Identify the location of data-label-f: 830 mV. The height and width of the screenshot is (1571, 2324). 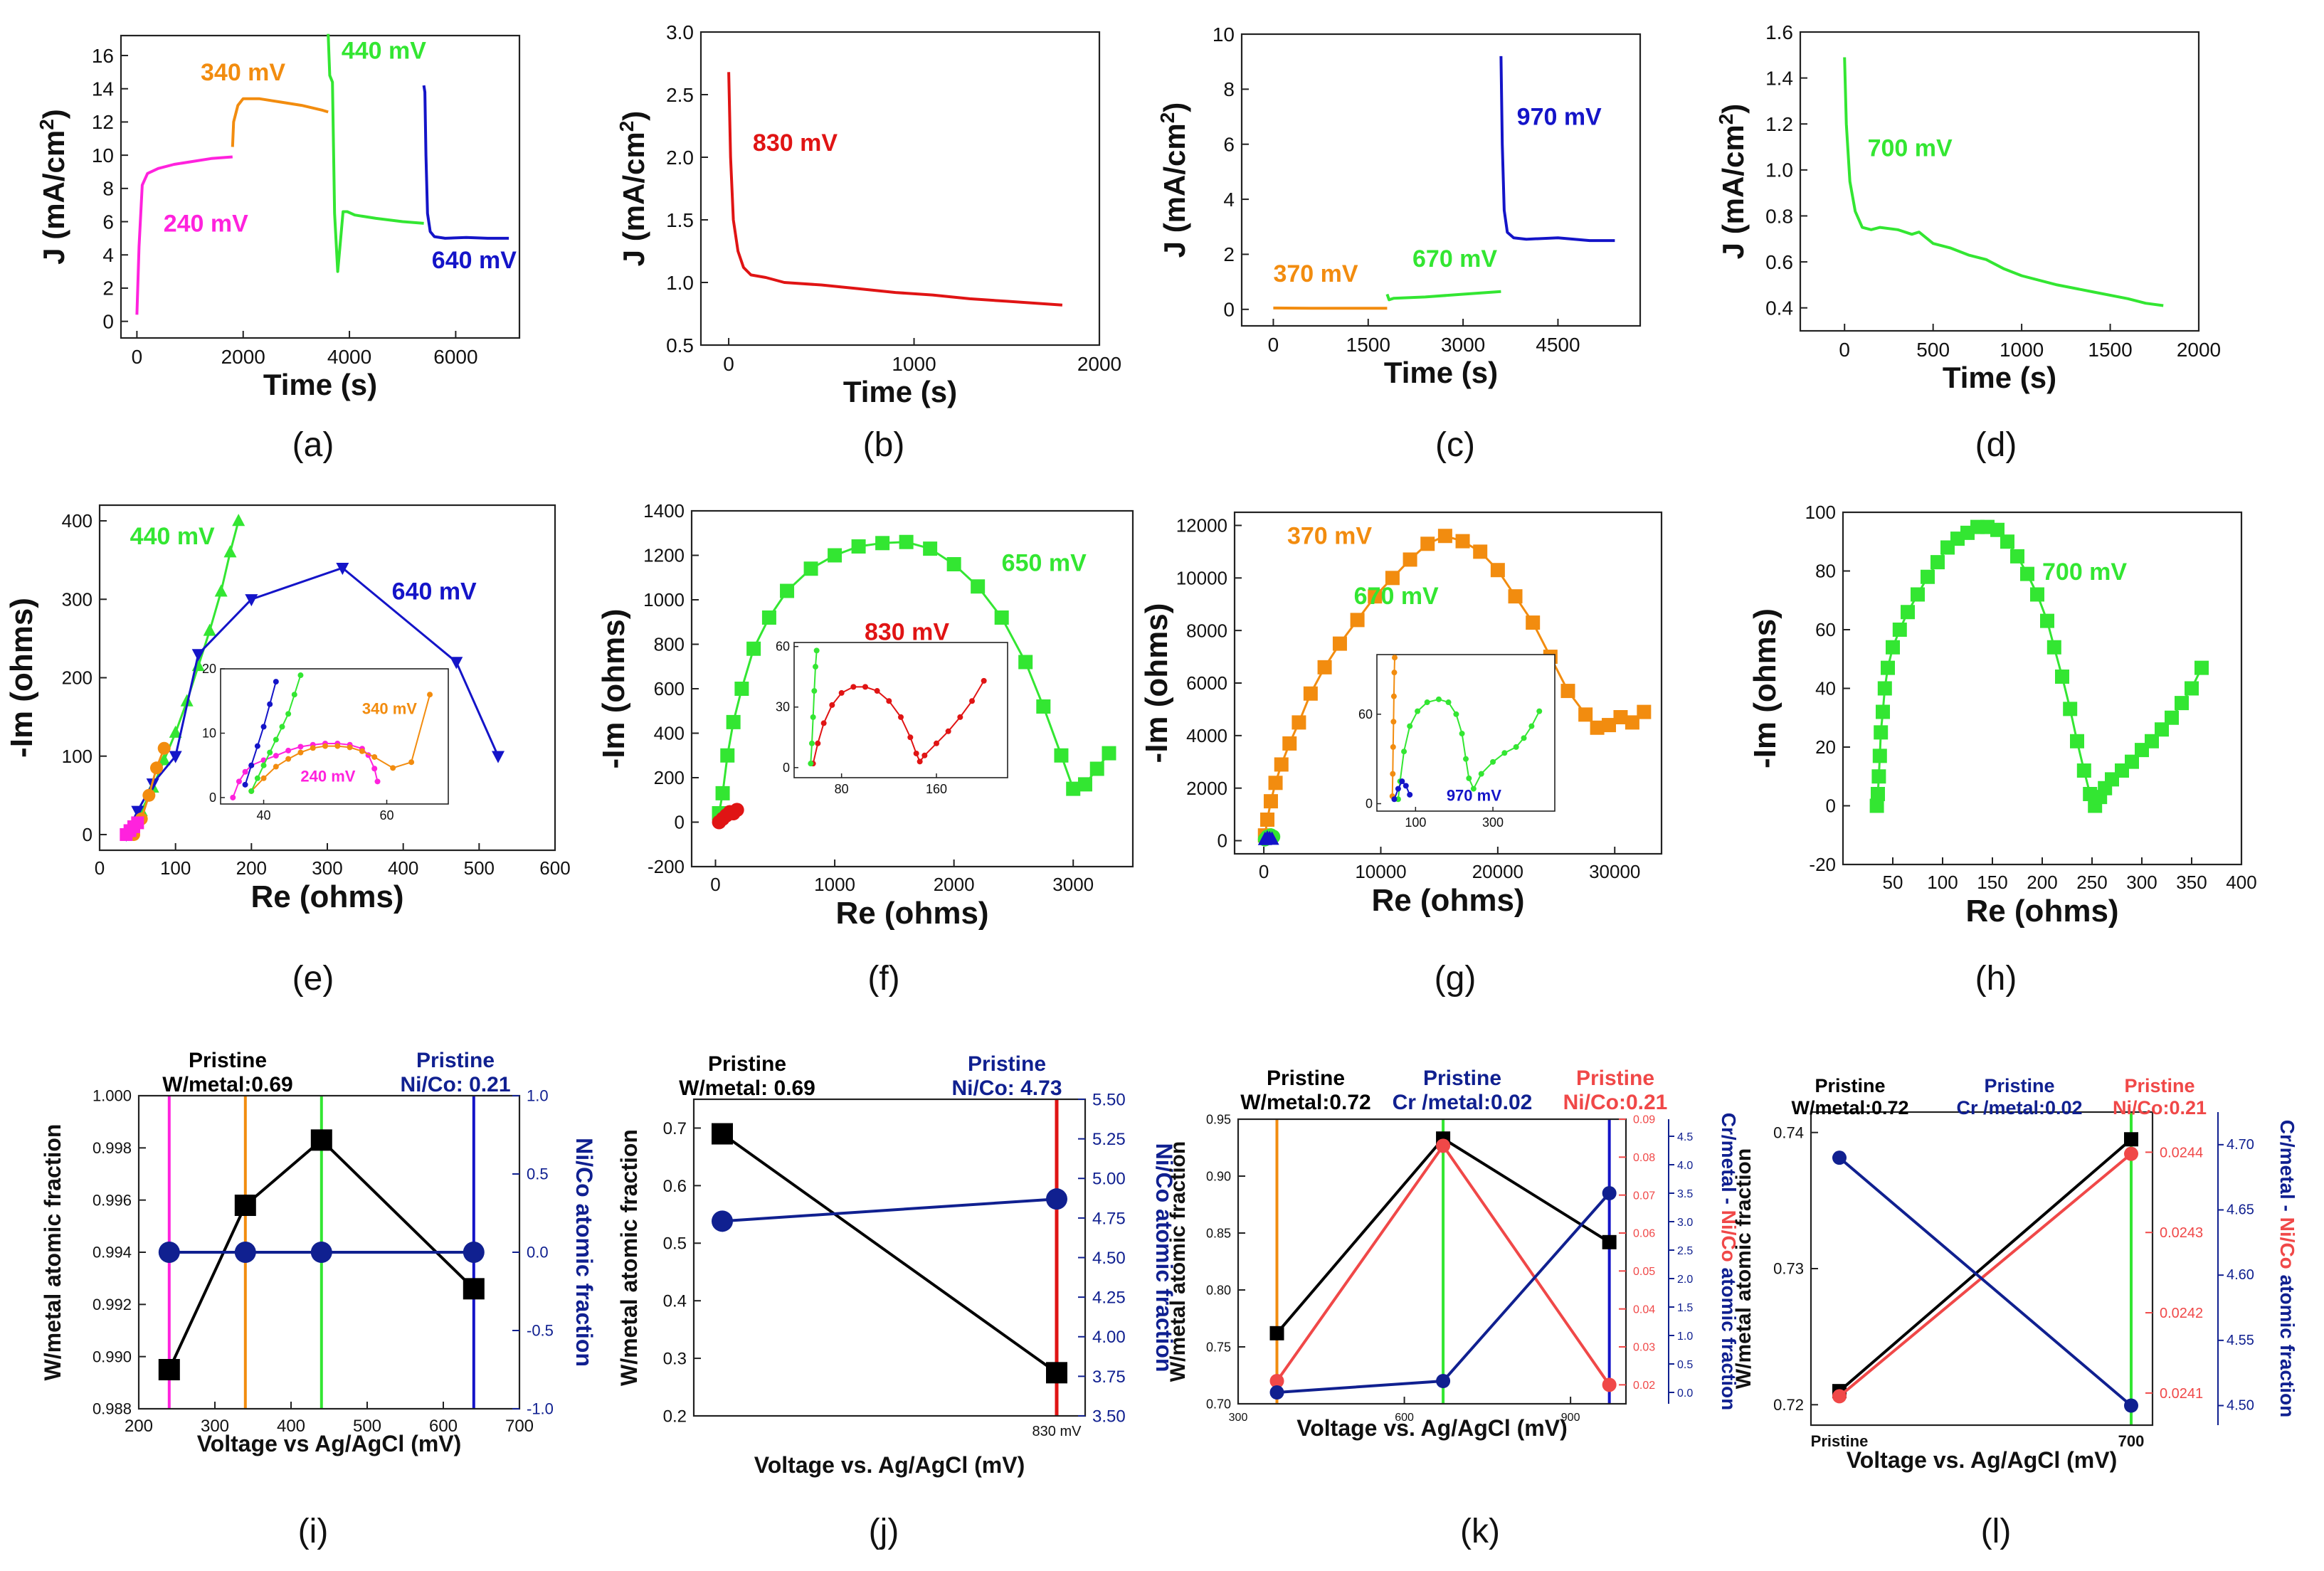
(907, 631).